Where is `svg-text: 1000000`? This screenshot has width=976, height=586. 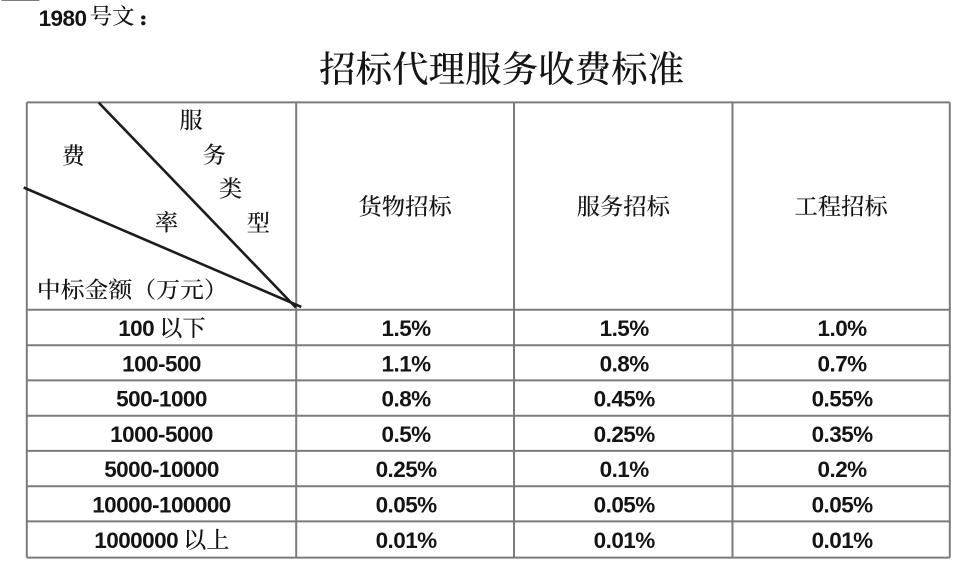
svg-text: 1000000 is located at coordinates (136, 540).